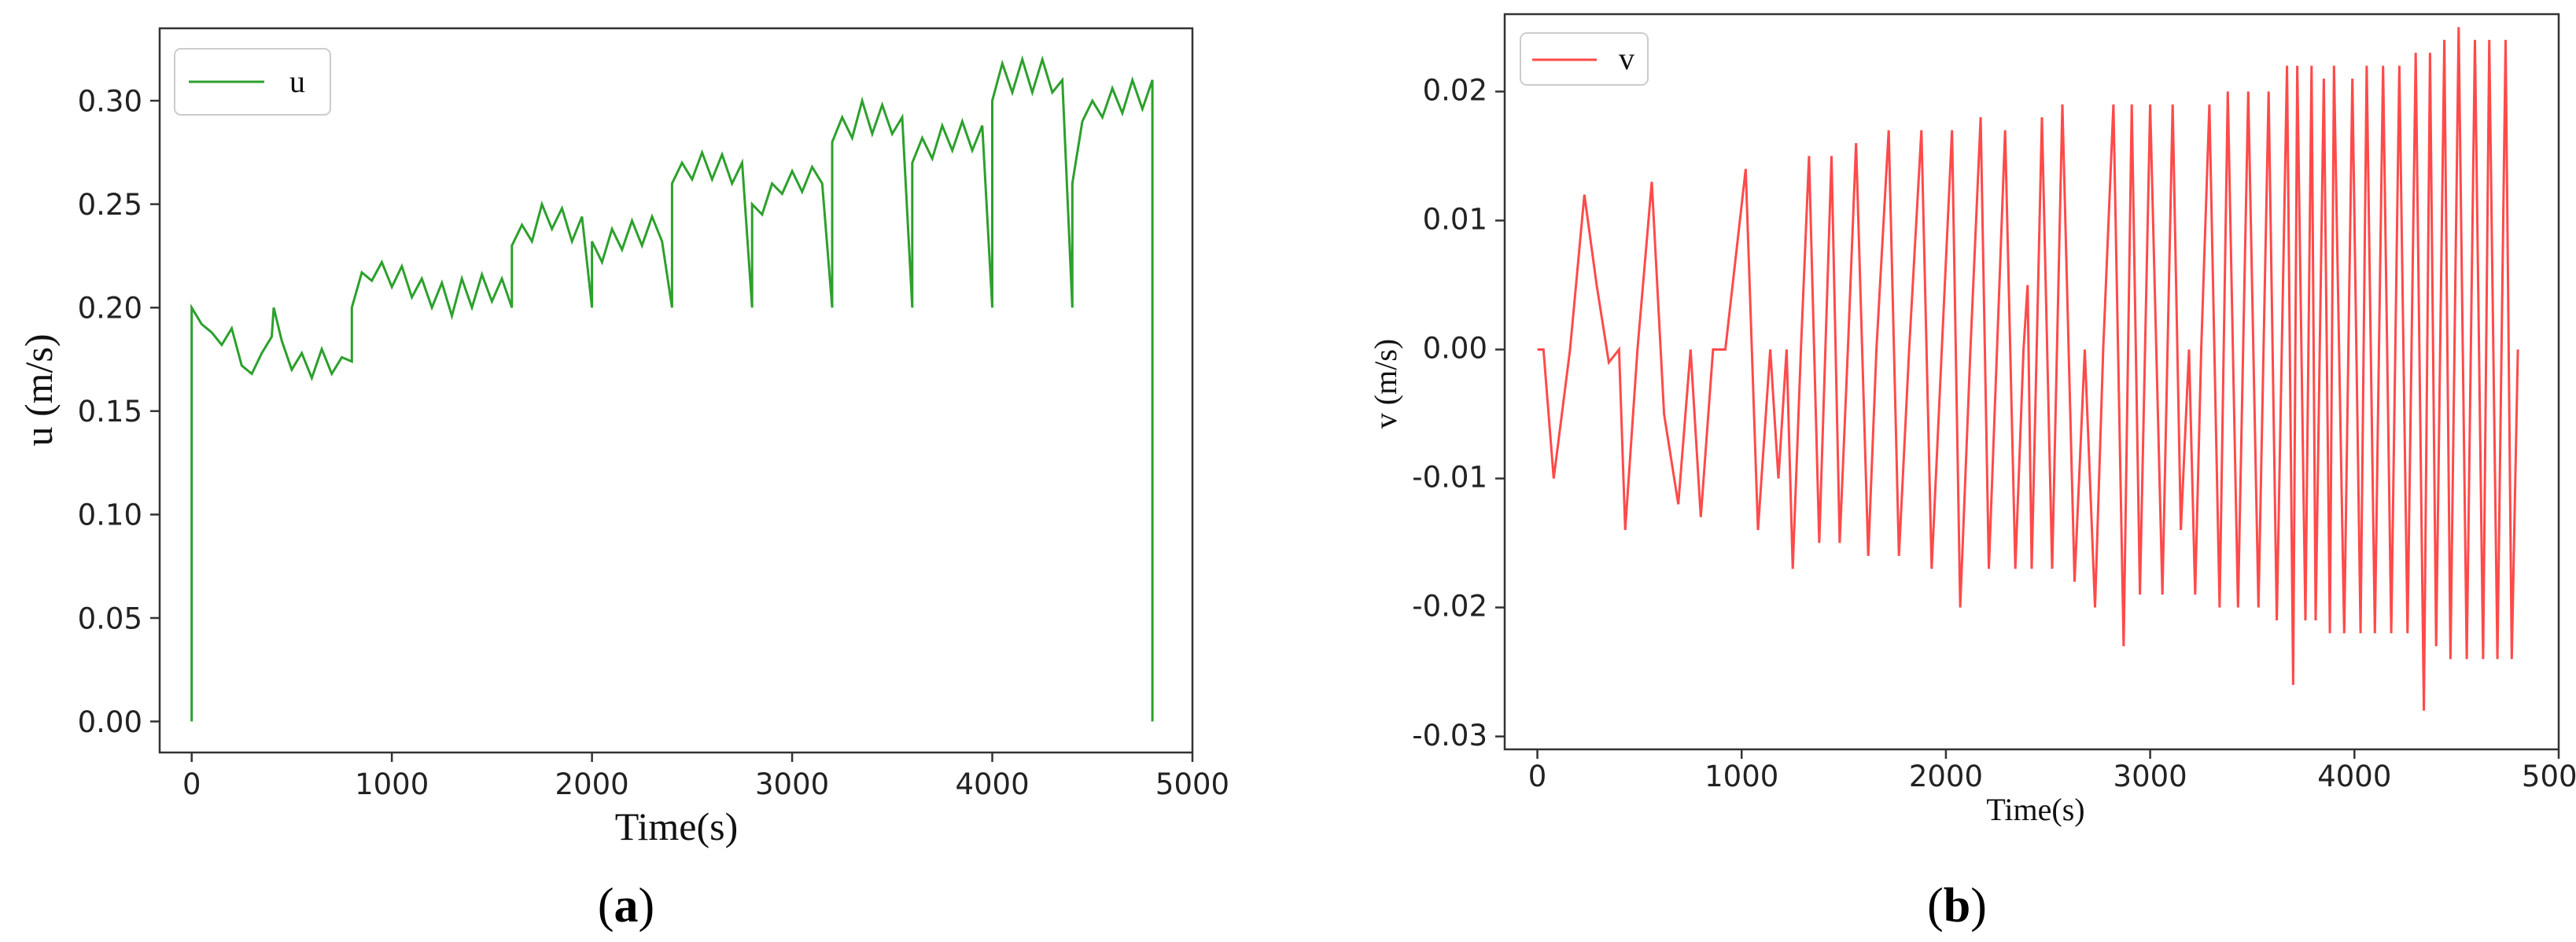 This screenshot has height=942, width=2576. I want to click on y-ticks-a: 0.00 0.05 0.10 0.15 0.20 0.25 0.30, so click(119, 411).